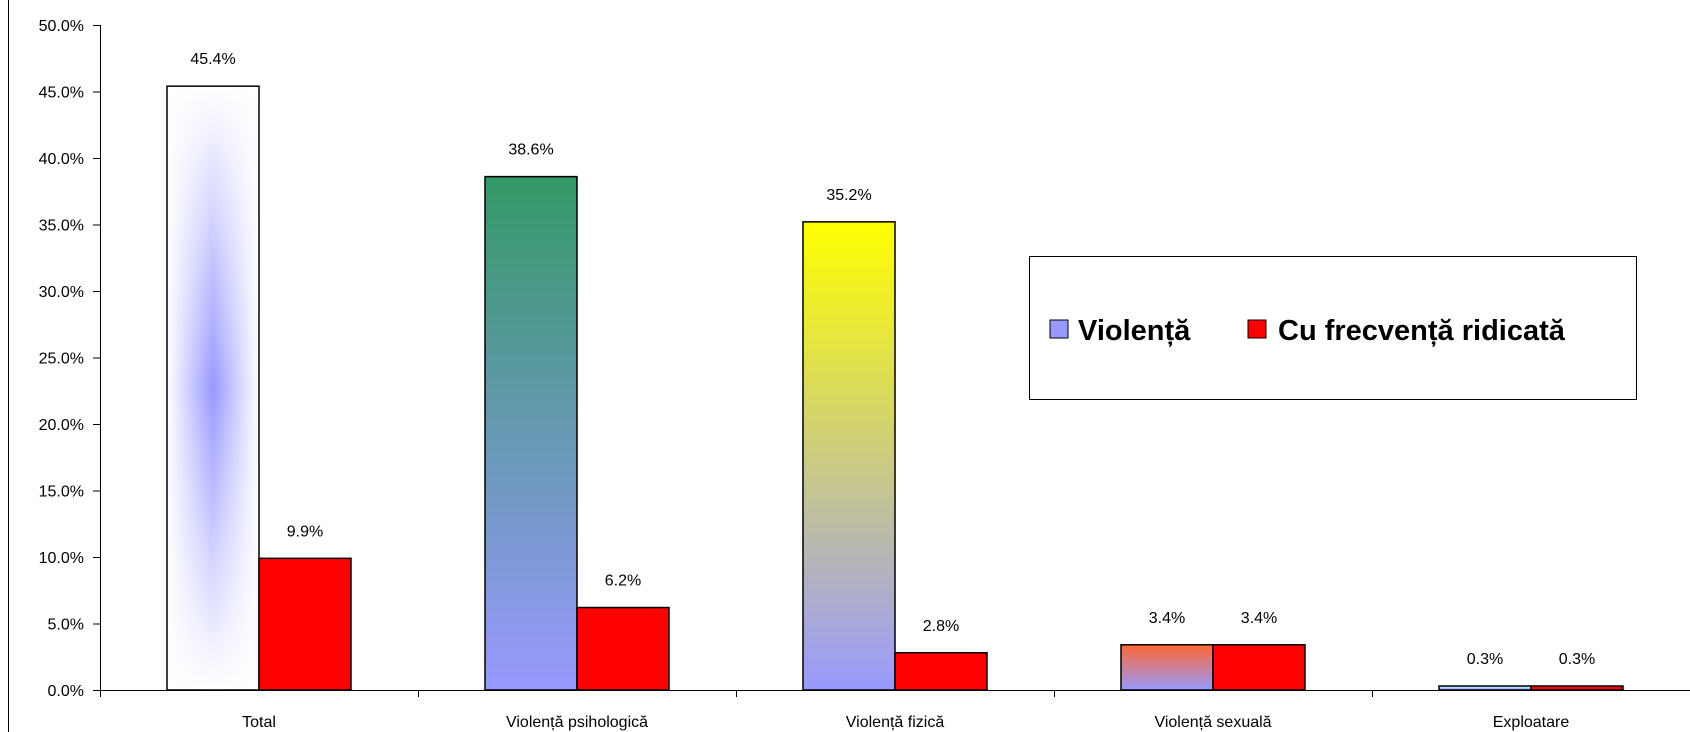 The width and height of the screenshot is (1690, 732). I want to click on bar-violenta-total, so click(213, 388).